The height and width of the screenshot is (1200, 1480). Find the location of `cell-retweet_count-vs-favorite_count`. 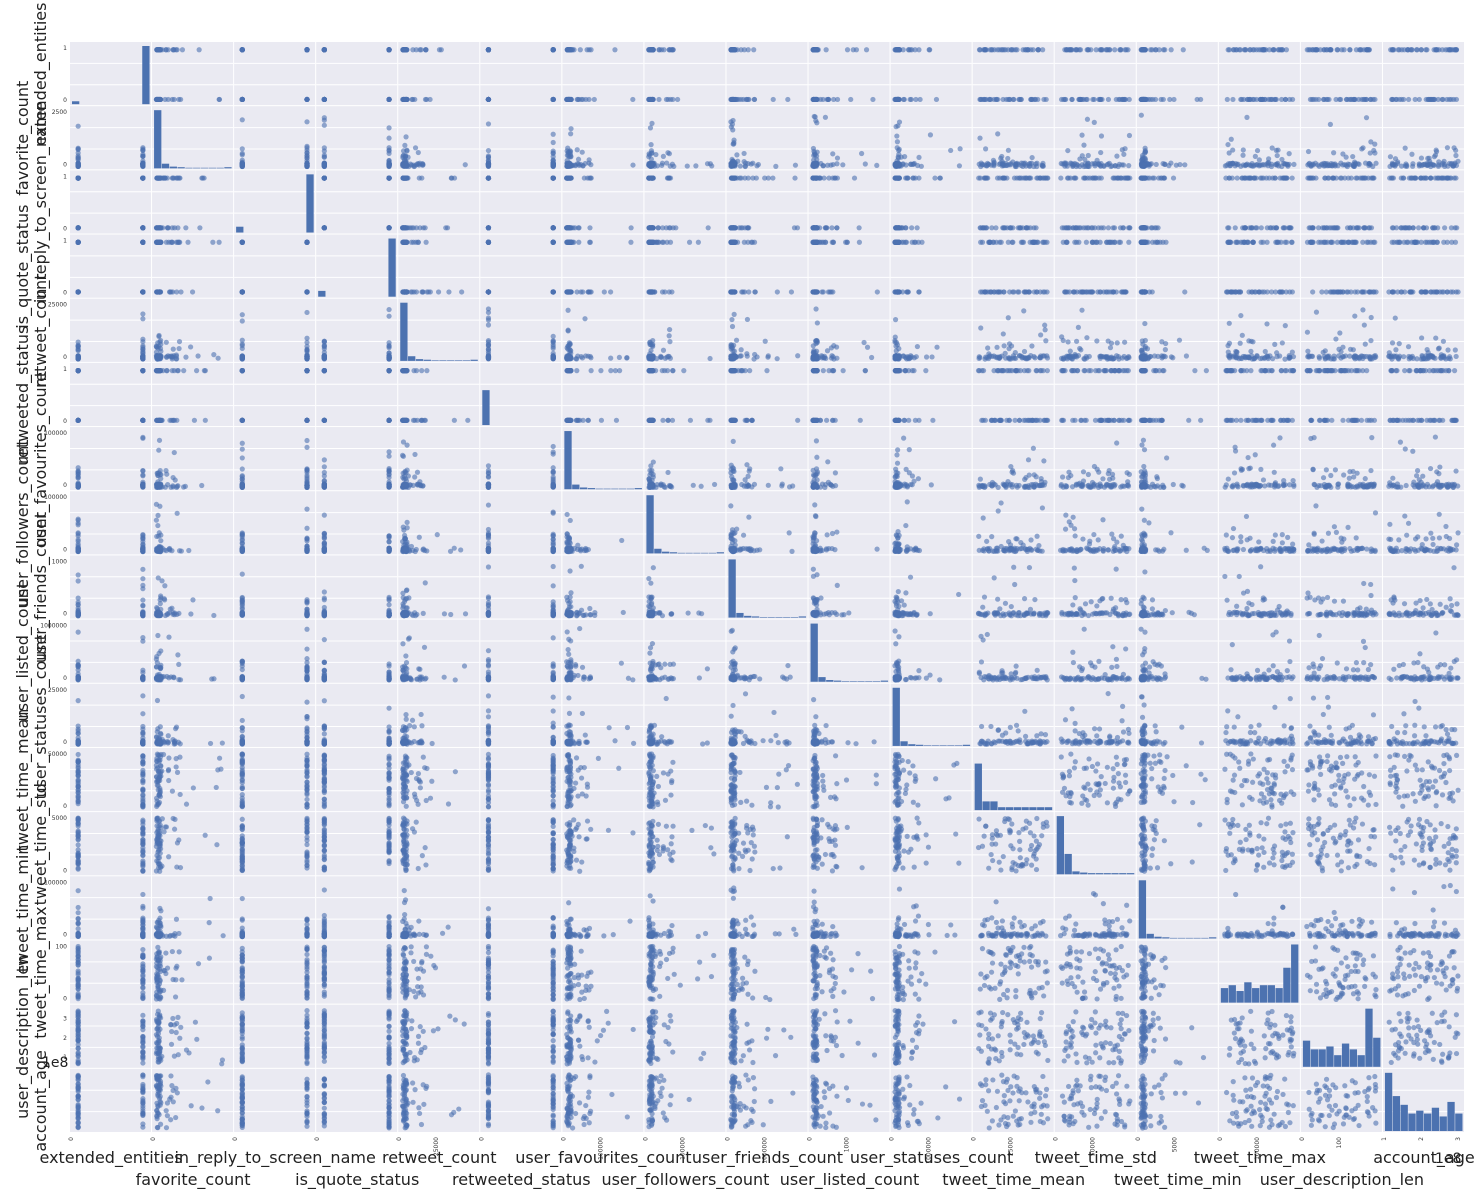

cell-retweet_count-vs-favorite_count is located at coordinates (192, 330).